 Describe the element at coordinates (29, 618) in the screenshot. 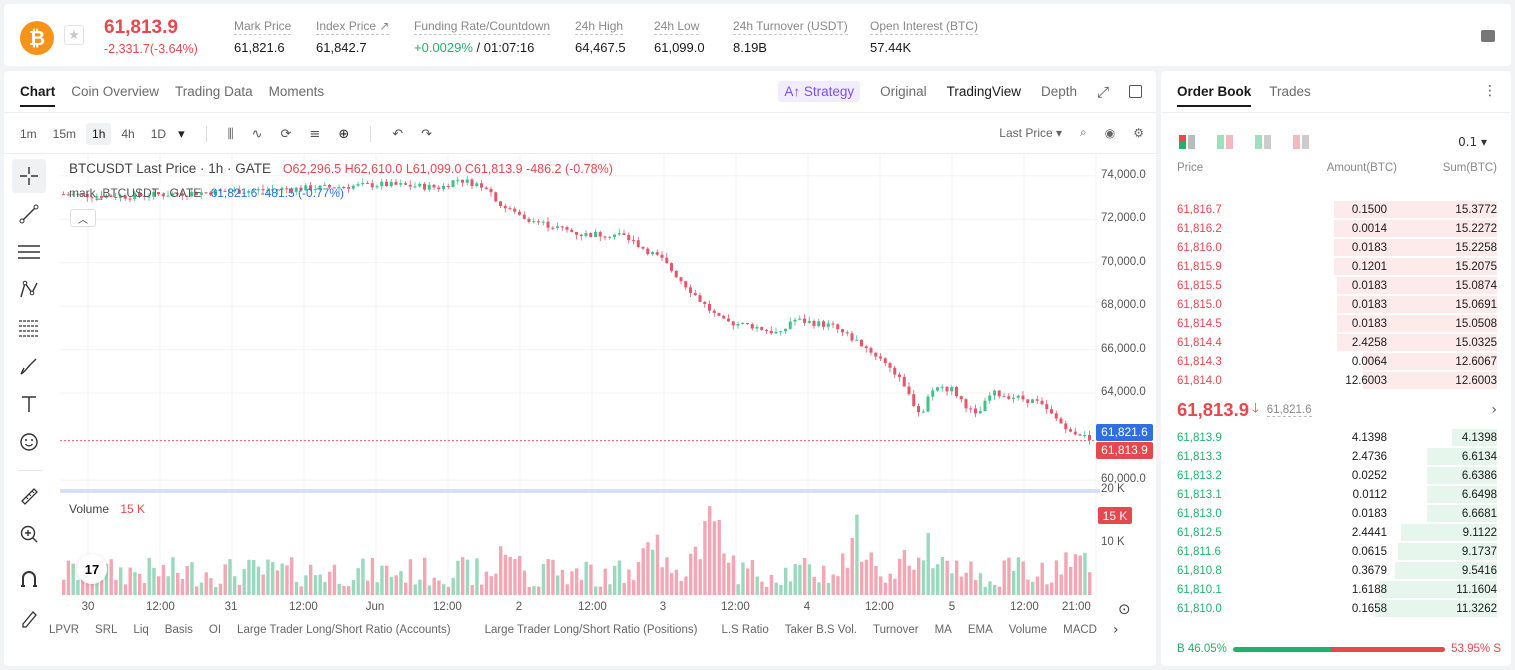

I see `pencil-lock-tool-icon` at that location.